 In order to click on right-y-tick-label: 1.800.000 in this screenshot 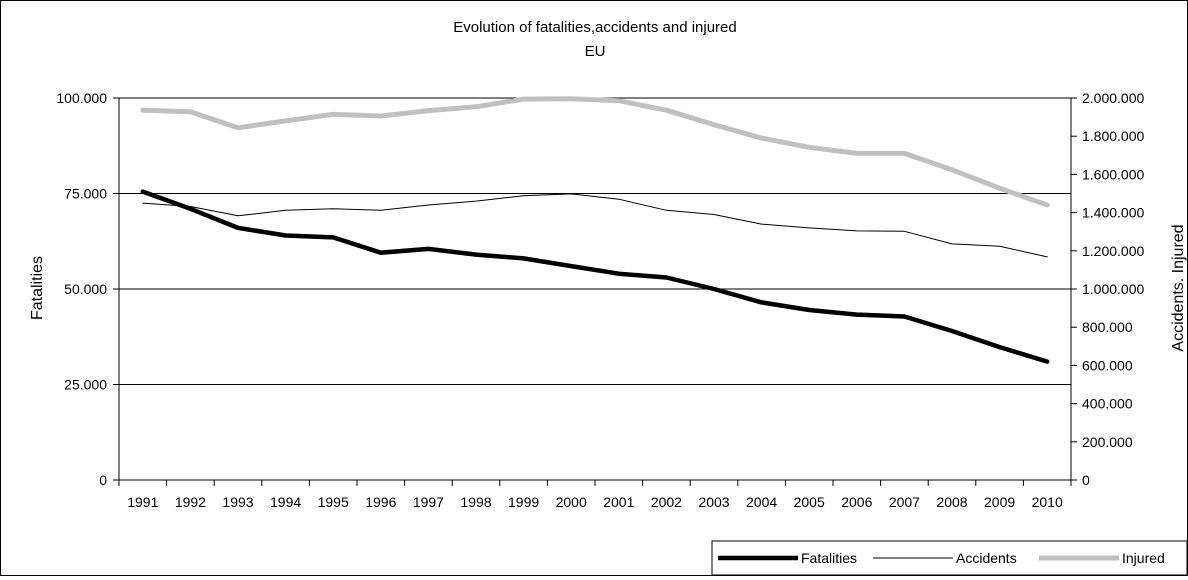, I will do `click(1113, 136)`.